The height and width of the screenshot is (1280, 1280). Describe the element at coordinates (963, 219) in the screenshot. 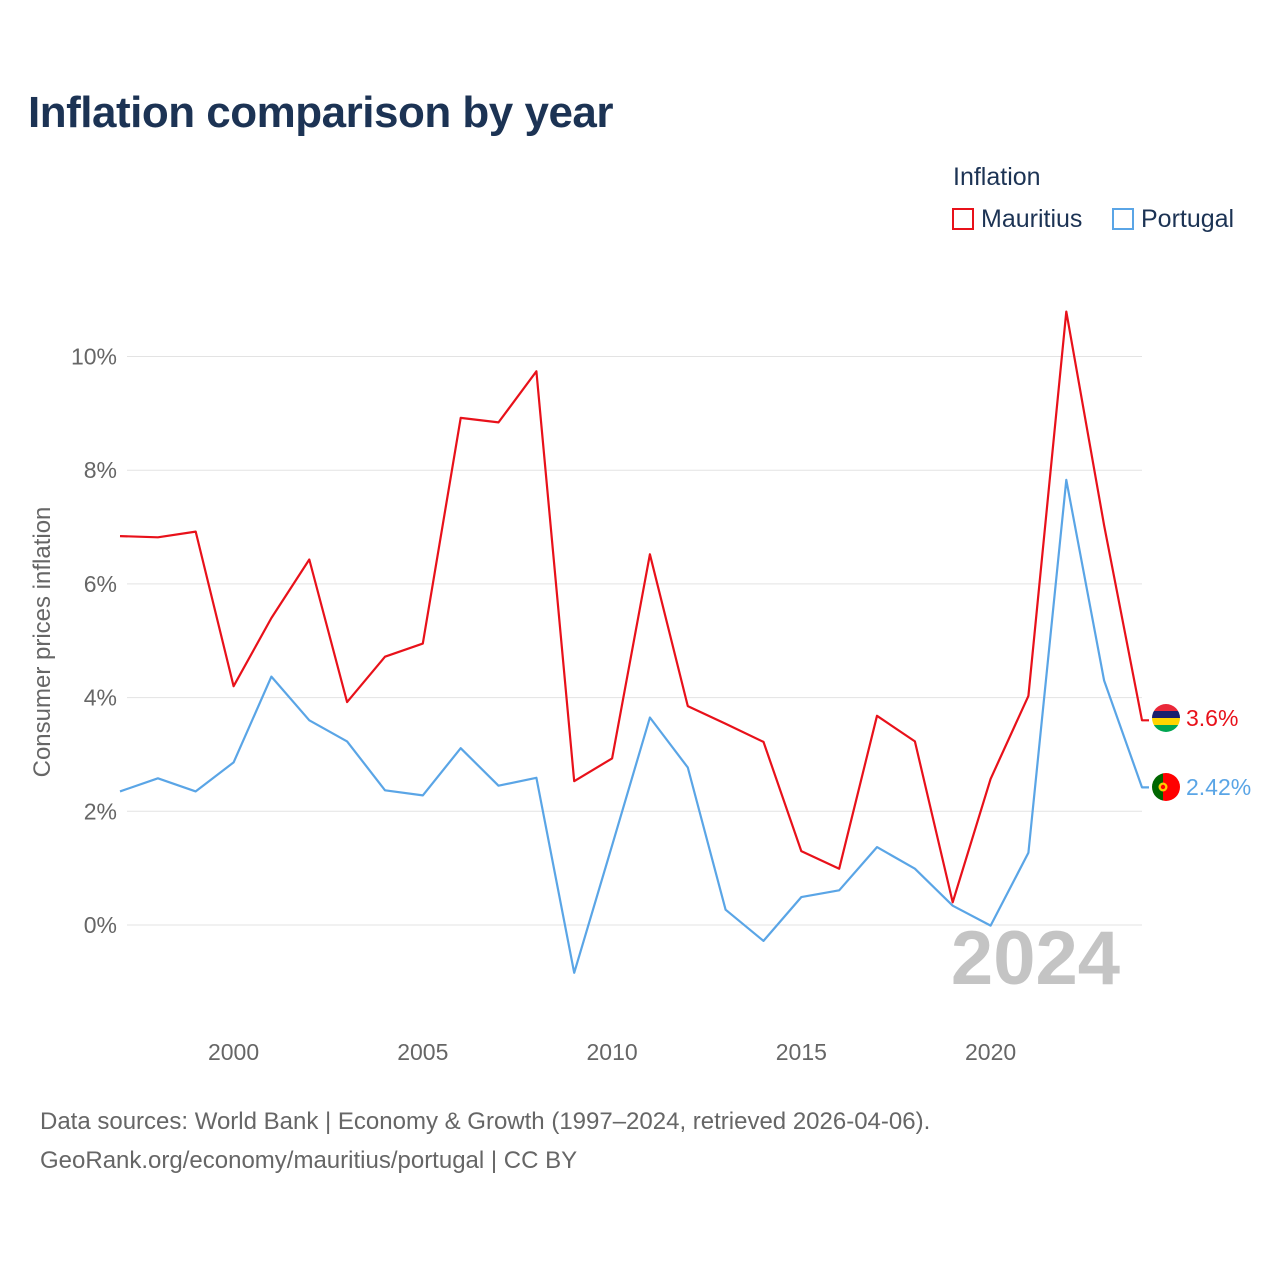

I see `legend-swatch-mauritius` at that location.